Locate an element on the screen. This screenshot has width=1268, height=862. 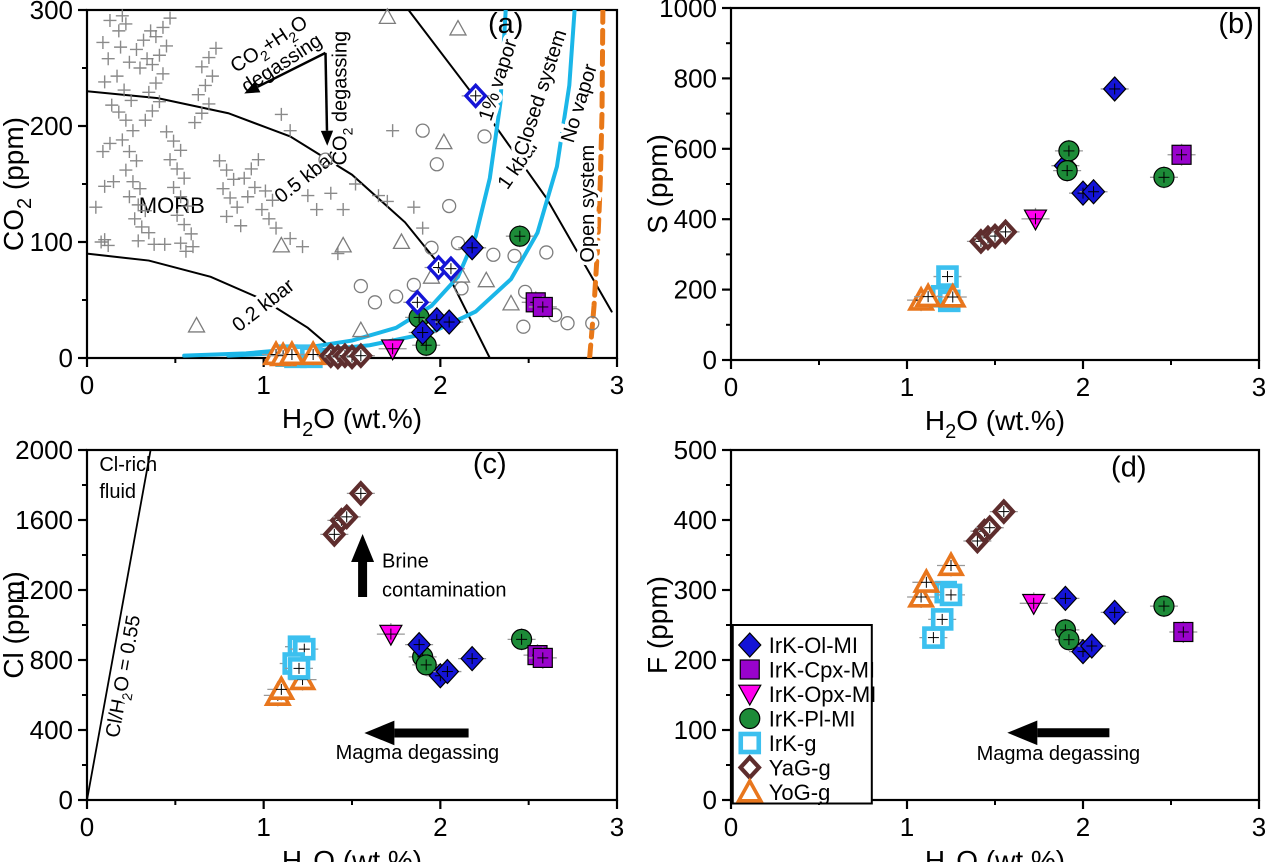
y-tick-label: 1000 is located at coordinates (688, 11).